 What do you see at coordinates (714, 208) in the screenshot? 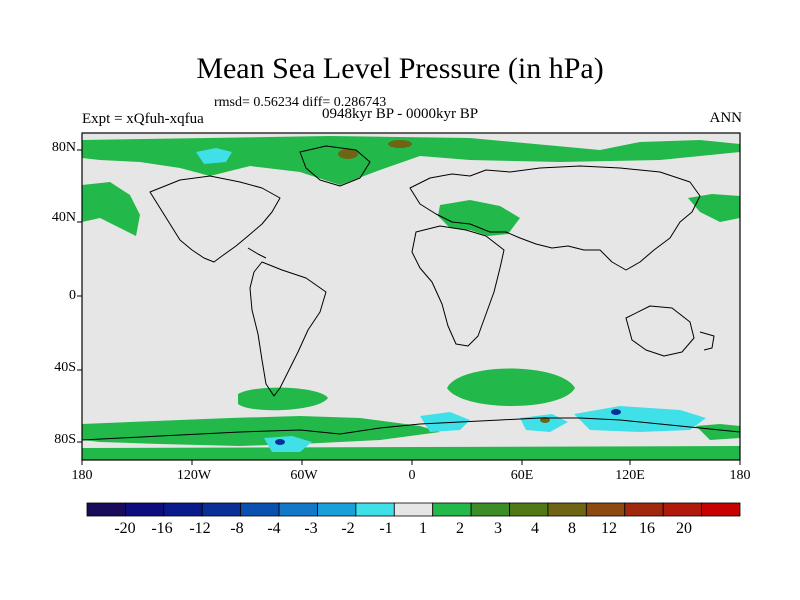
I see `nw-pacific-green` at bounding box center [714, 208].